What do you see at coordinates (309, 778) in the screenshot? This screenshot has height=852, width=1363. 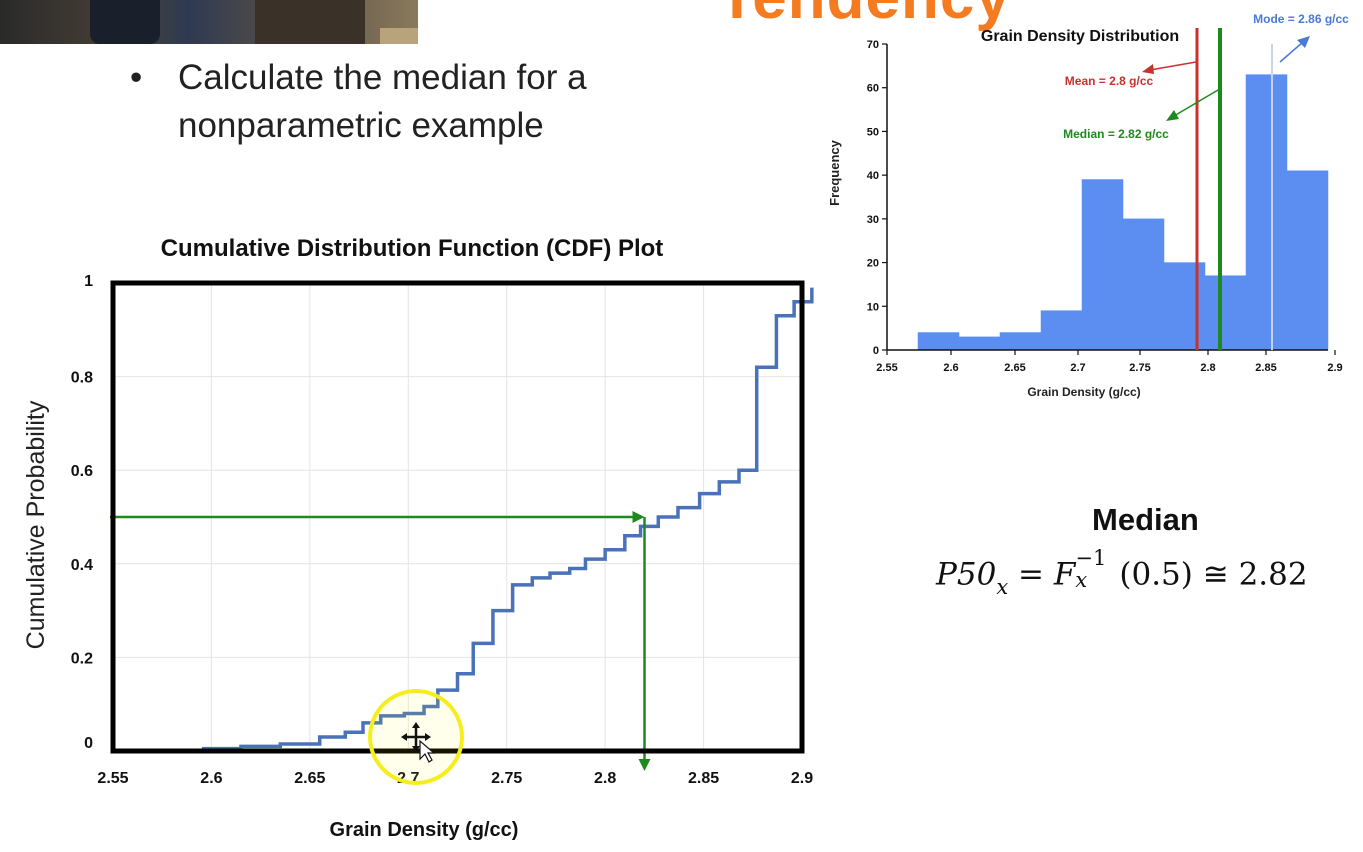 I see `cdf-x-tick-label: 2.65` at bounding box center [309, 778].